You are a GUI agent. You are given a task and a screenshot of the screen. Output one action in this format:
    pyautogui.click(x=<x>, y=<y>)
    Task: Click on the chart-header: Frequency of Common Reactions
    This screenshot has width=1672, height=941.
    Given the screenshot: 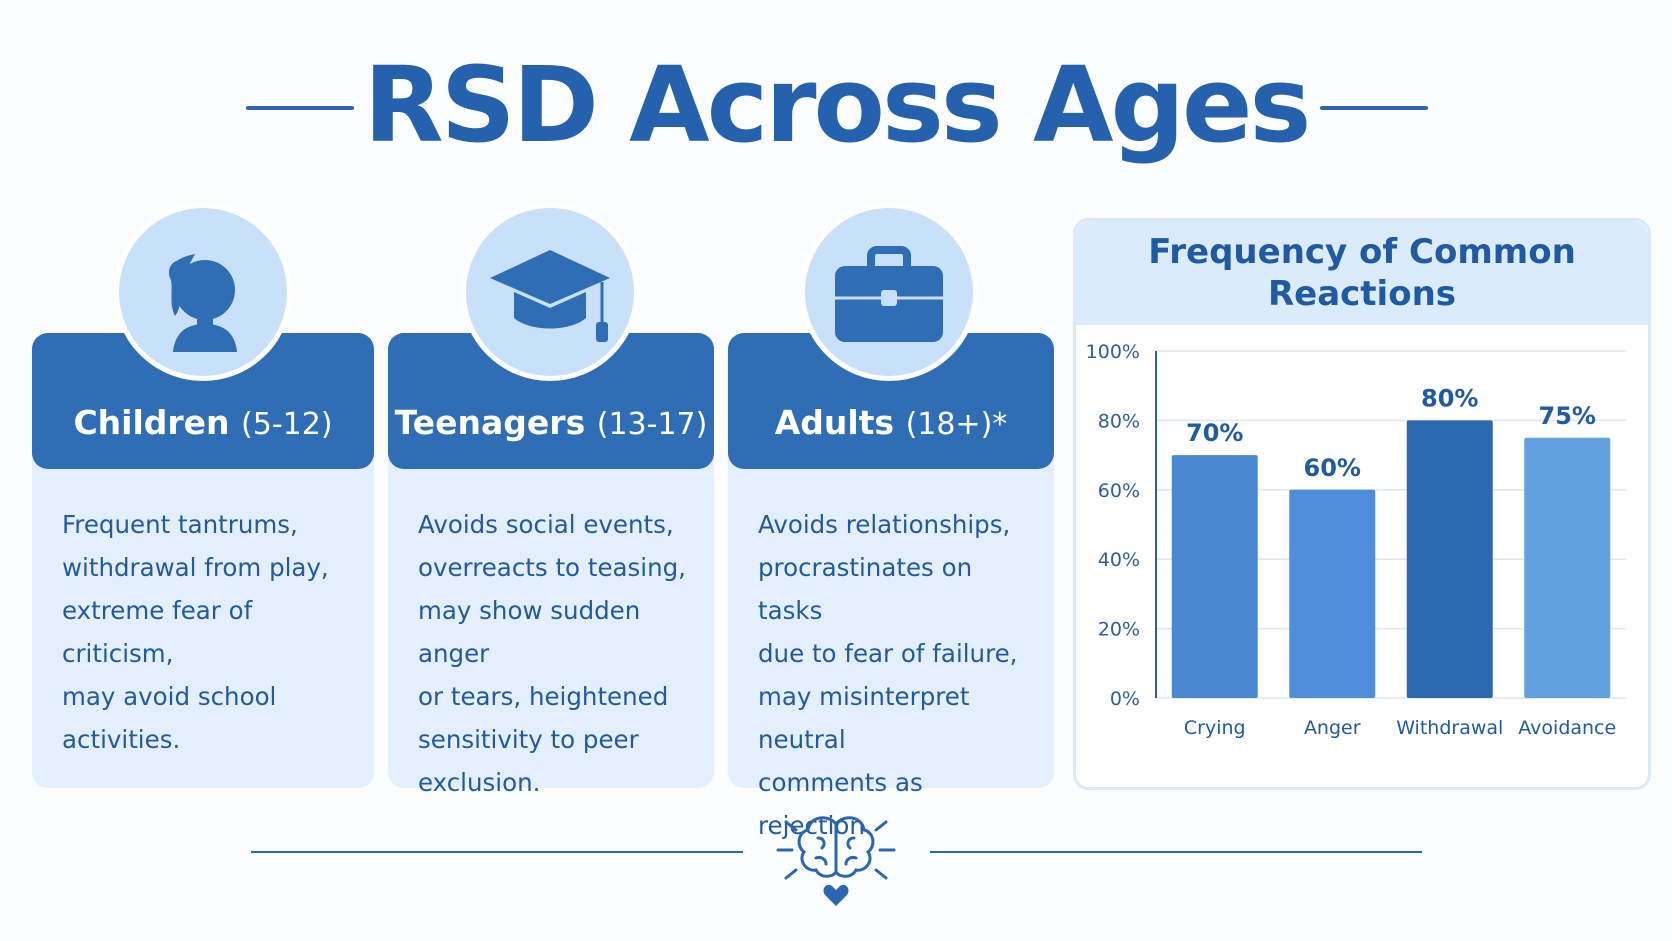 What is the action you would take?
    pyautogui.click(x=1362, y=273)
    